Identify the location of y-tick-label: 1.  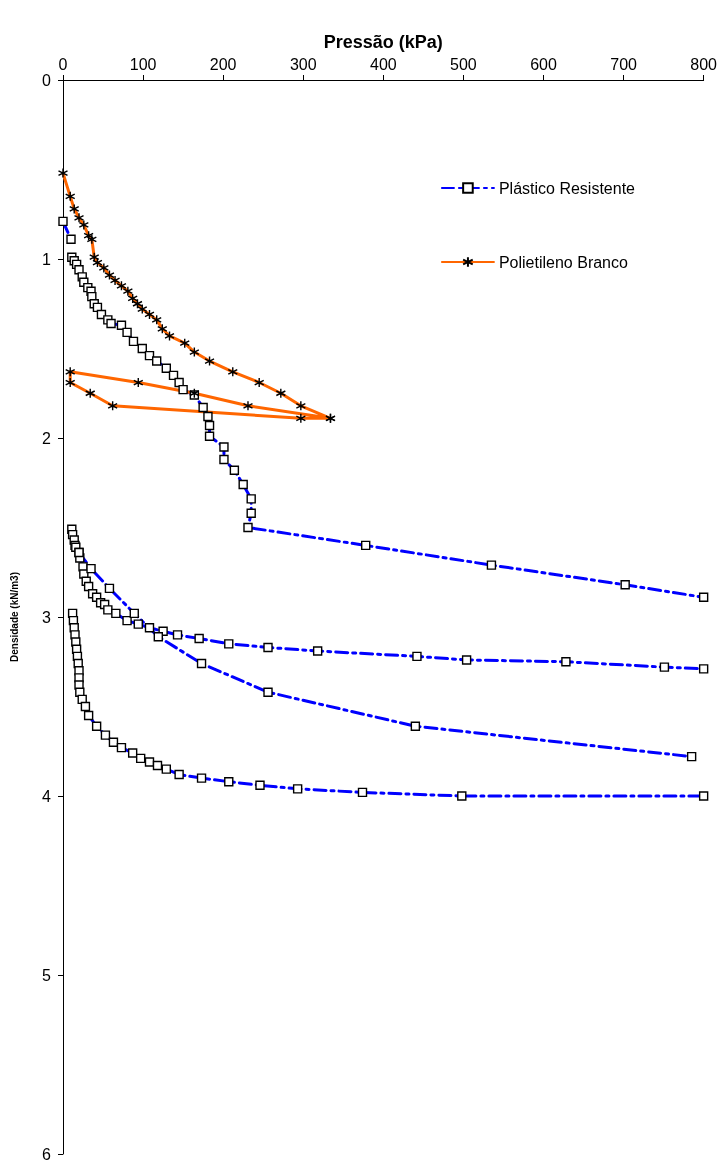
(47, 259).